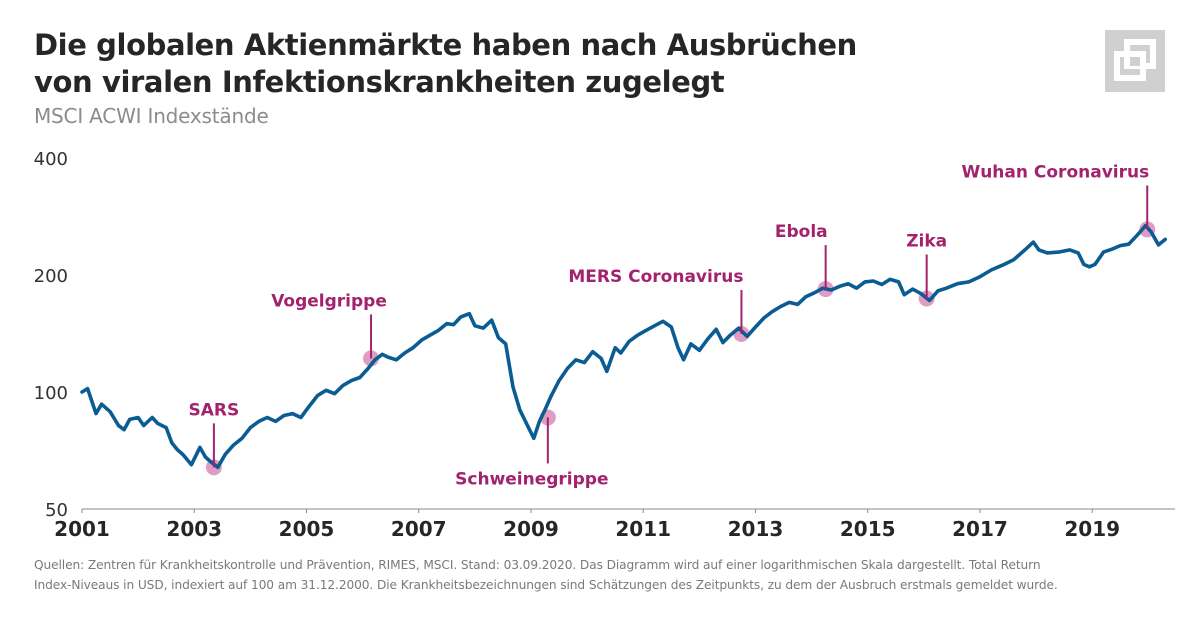 This screenshot has width=1200, height=628. I want to click on x-tick-label: 2001, so click(82, 529).